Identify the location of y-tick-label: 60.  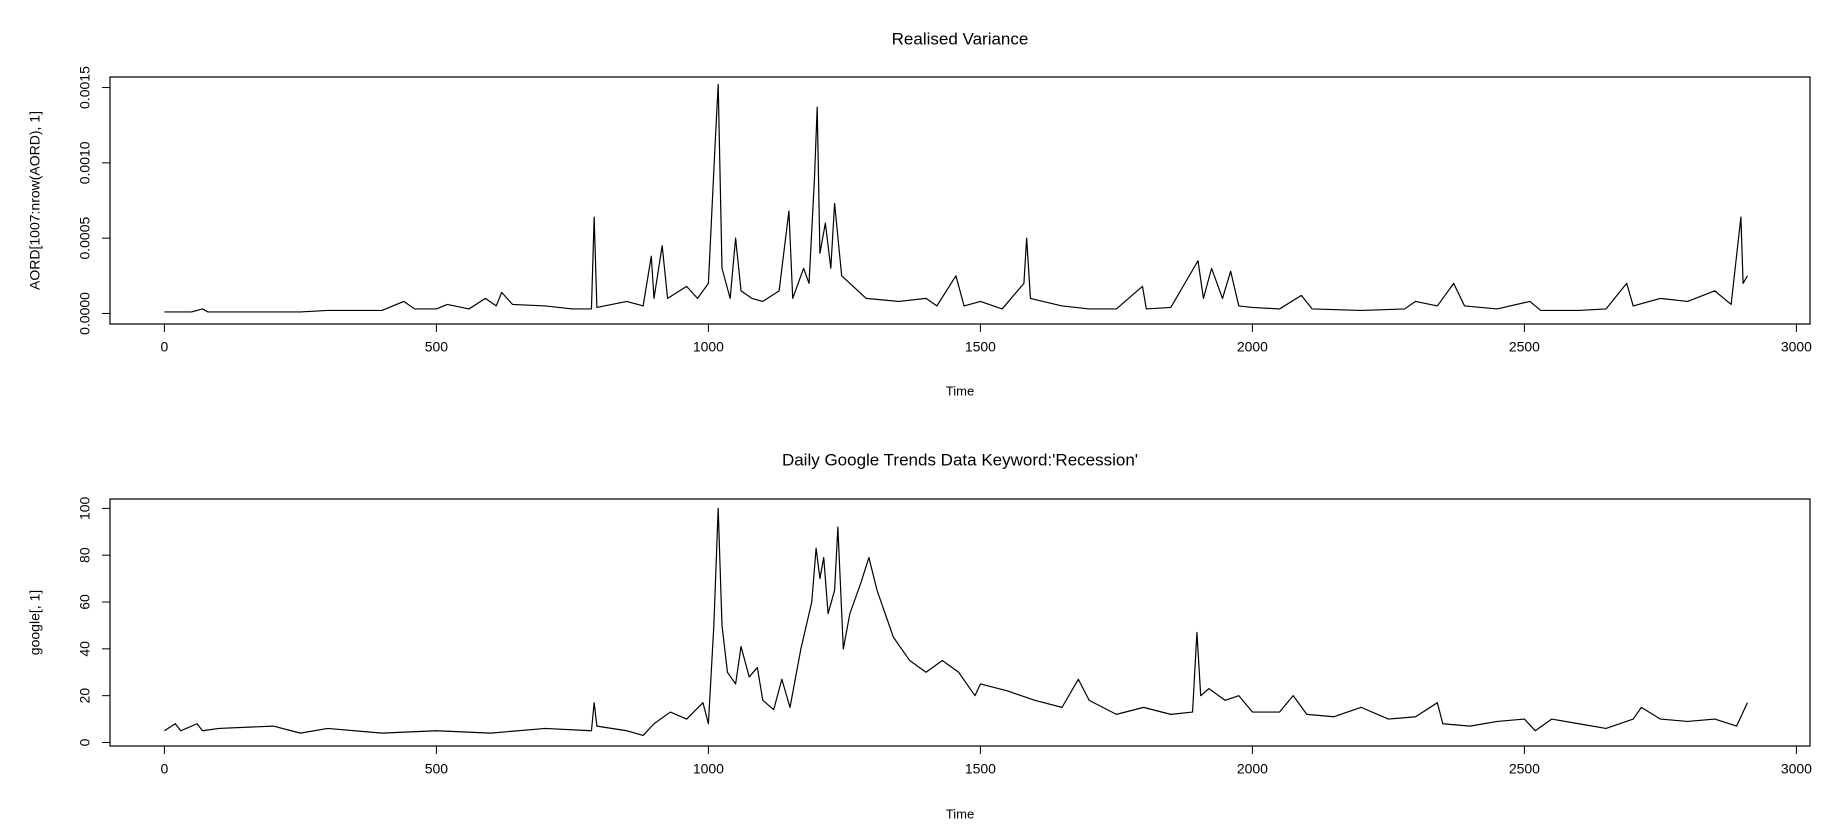
(85, 602).